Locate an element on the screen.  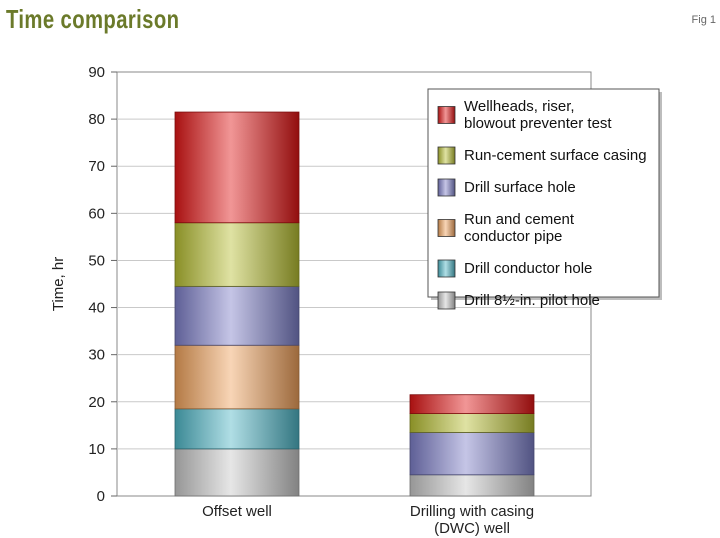
x-tick-label: Drilling with casing (DWC) well is located at coordinates (472, 520).